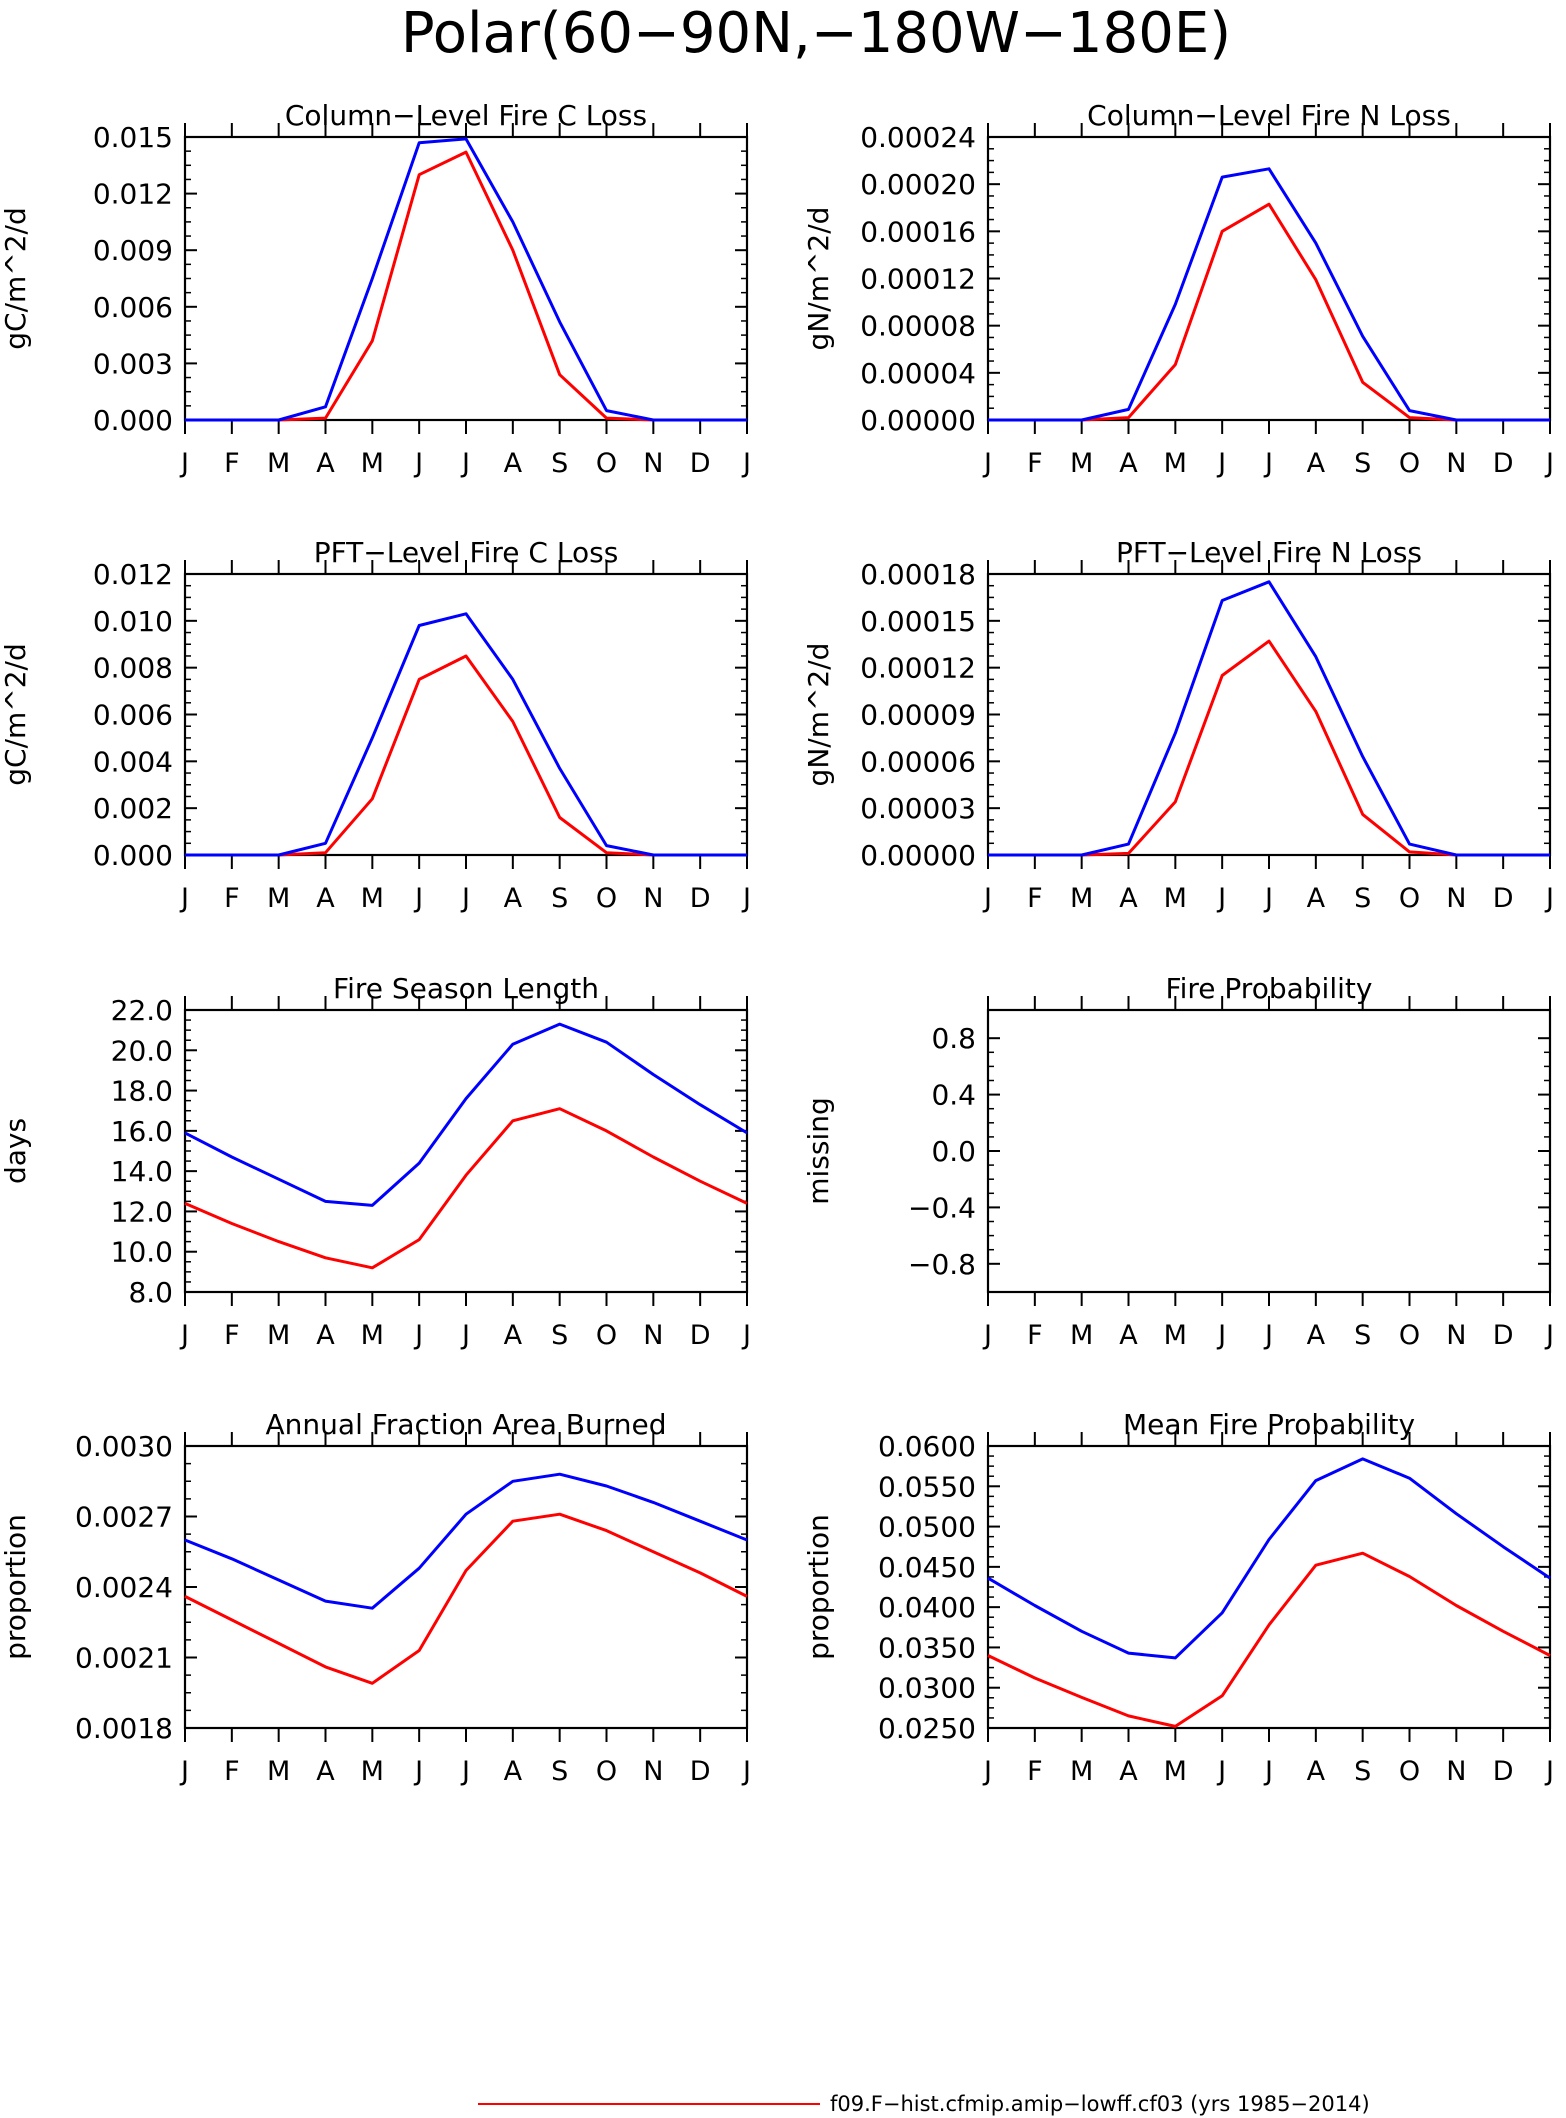 This screenshot has height=2118, width=1566. Describe the element at coordinates (918, 373) in the screenshot. I see `y-tick-label: 0.00004` at that location.